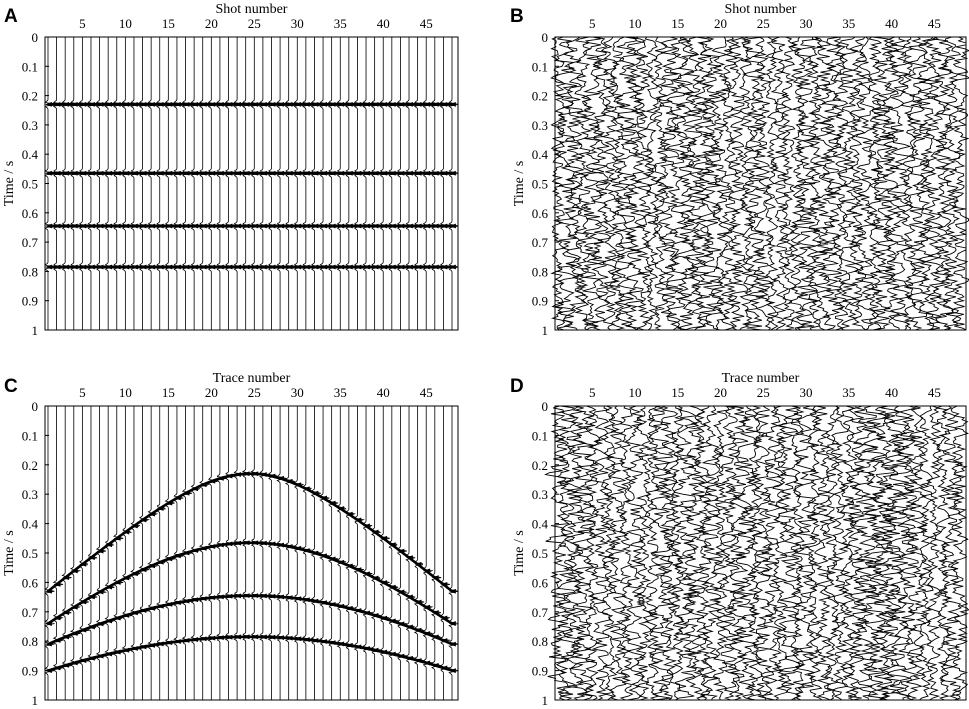 This screenshot has height=709, width=969. Describe the element at coordinates (383, 23) in the screenshot. I see `x-tick-label: 40` at that location.